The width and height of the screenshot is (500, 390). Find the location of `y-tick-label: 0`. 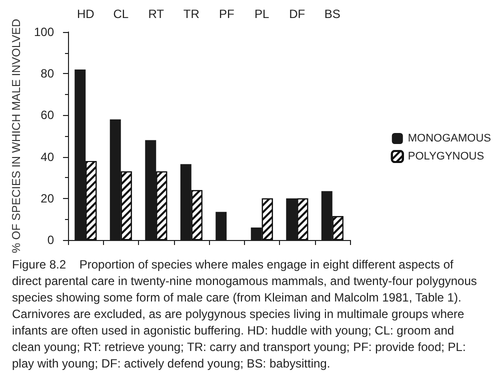

y-tick-label: 0 is located at coordinates (50, 240).